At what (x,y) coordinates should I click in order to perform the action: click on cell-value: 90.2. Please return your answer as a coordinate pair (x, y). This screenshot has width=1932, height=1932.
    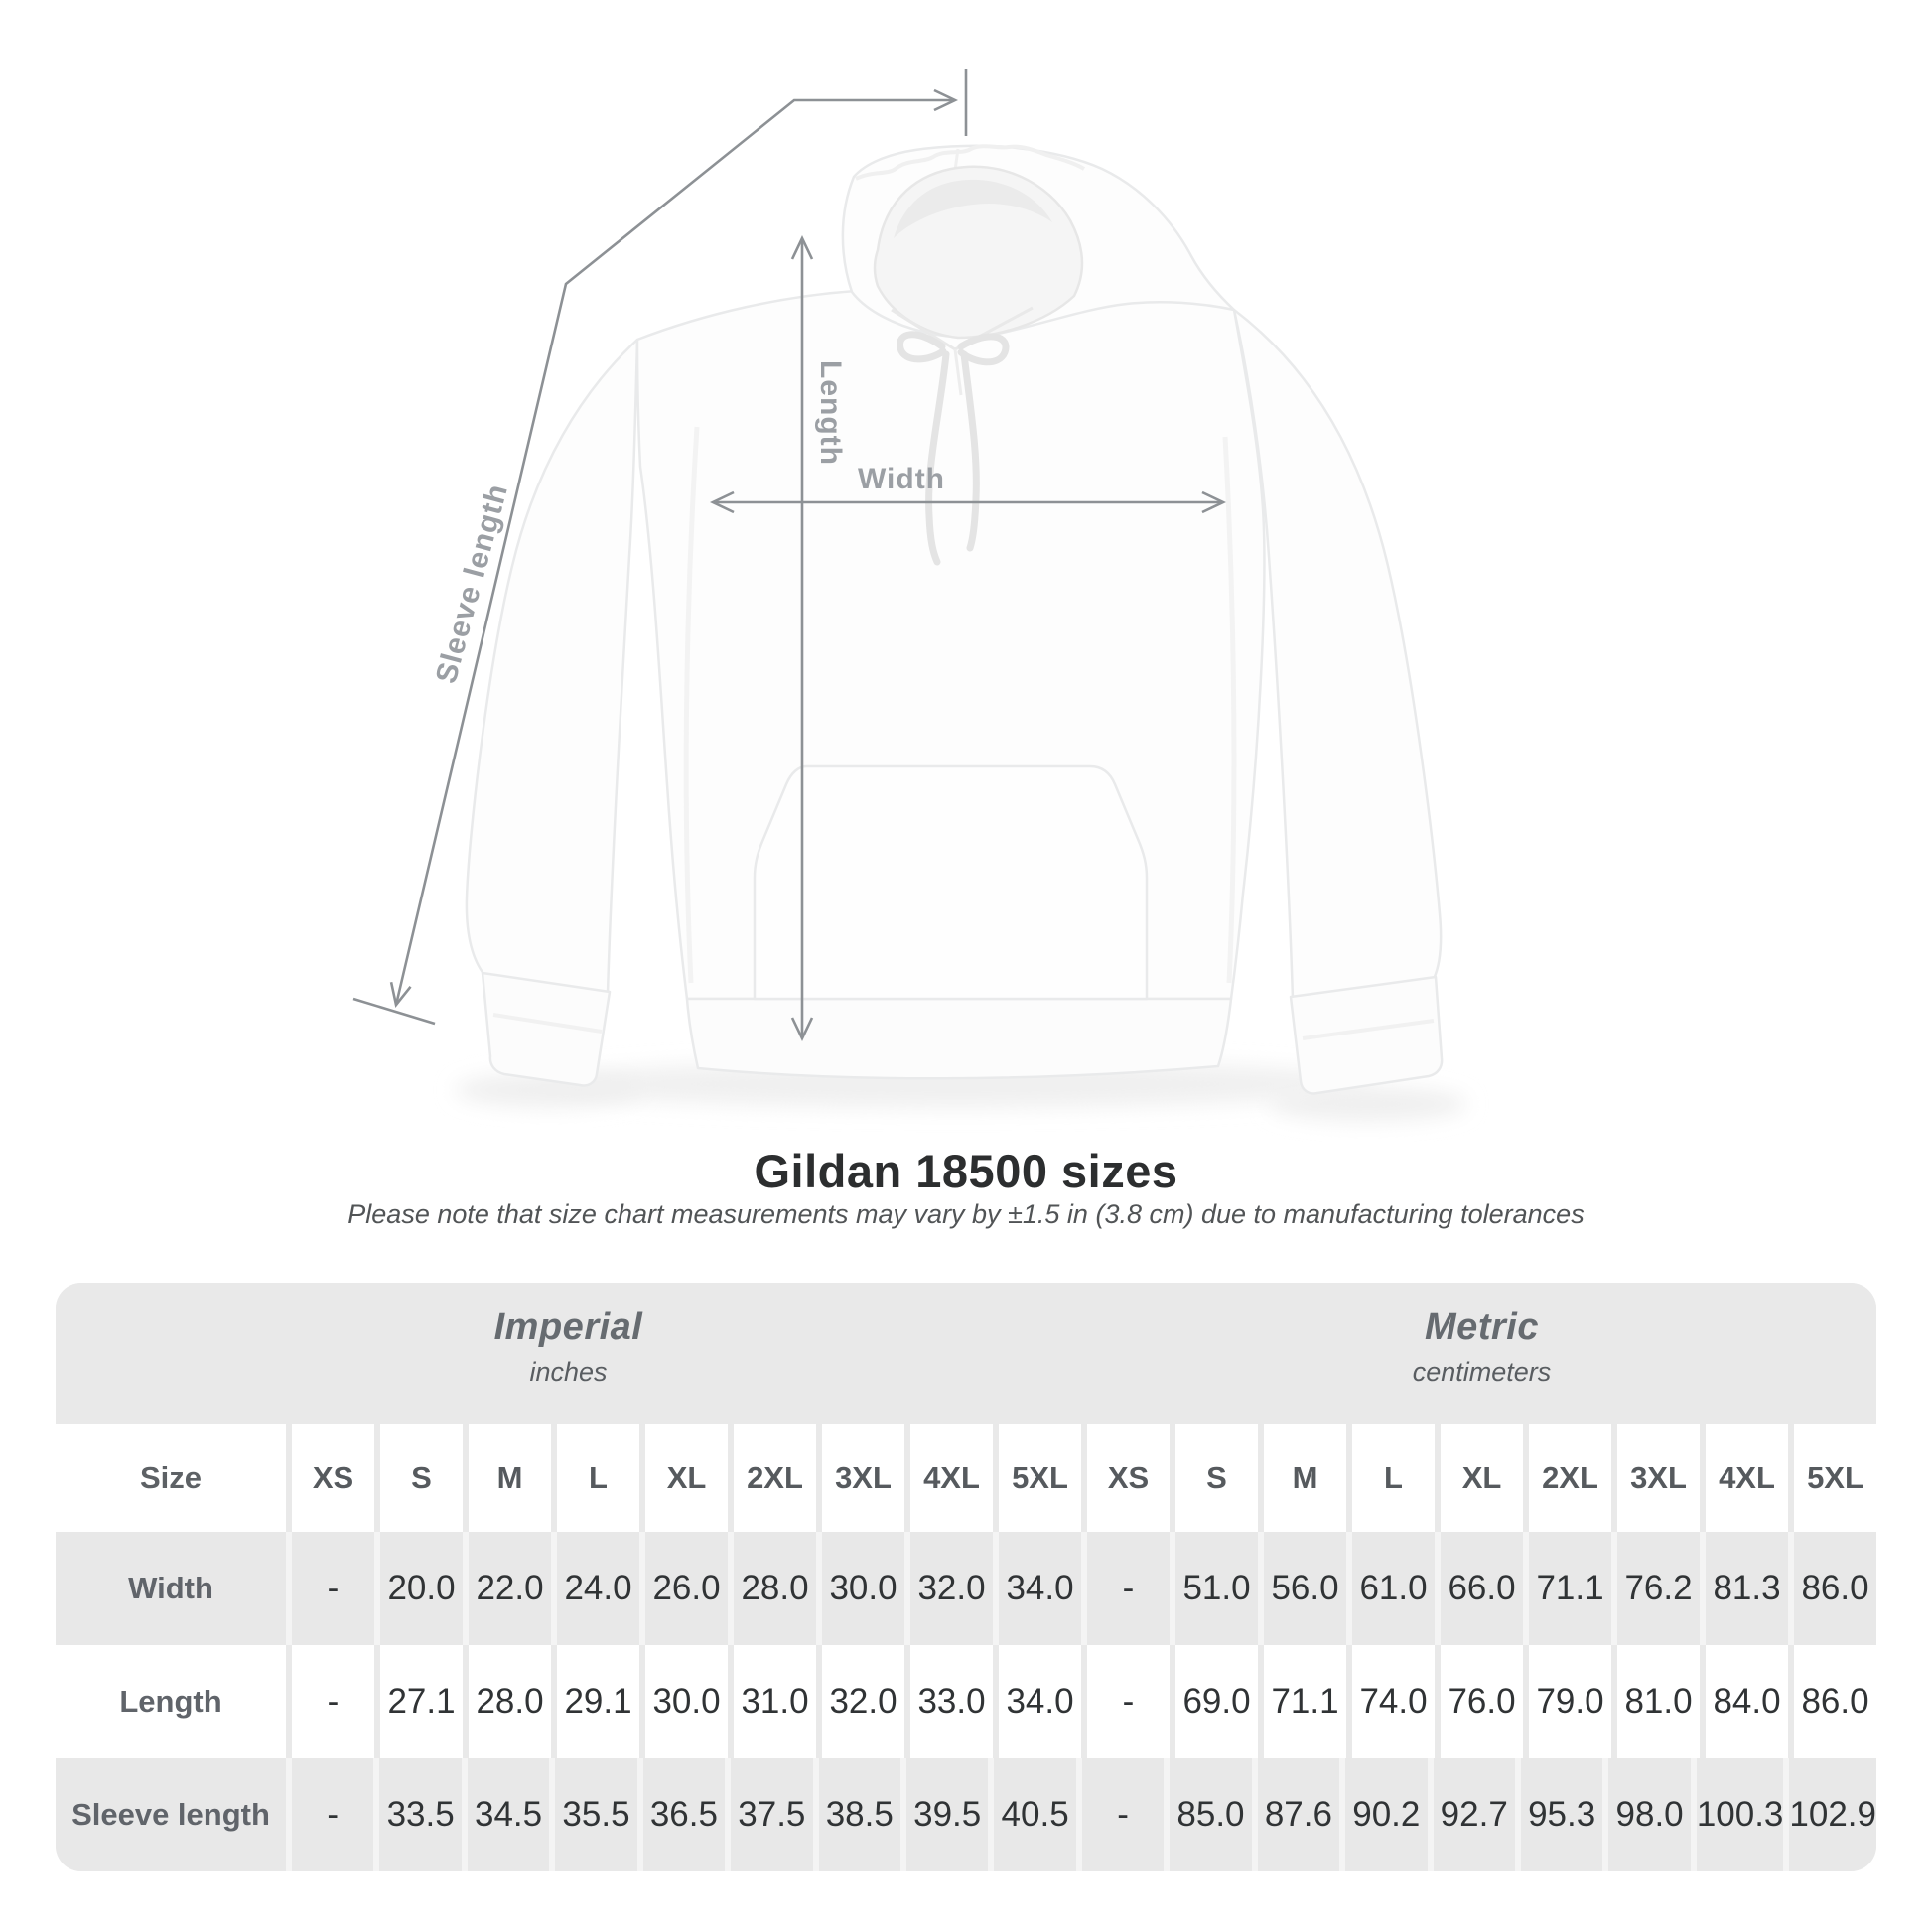
    Looking at the image, I should click on (1387, 1815).